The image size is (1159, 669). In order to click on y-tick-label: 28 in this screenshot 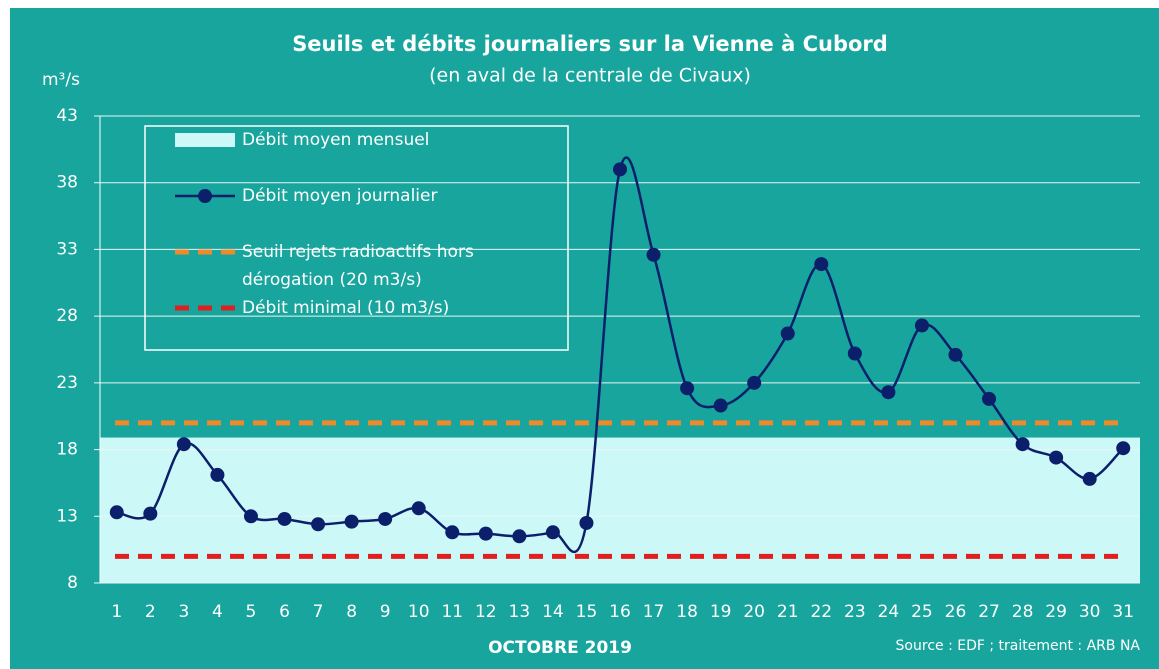, I will do `click(67, 316)`.